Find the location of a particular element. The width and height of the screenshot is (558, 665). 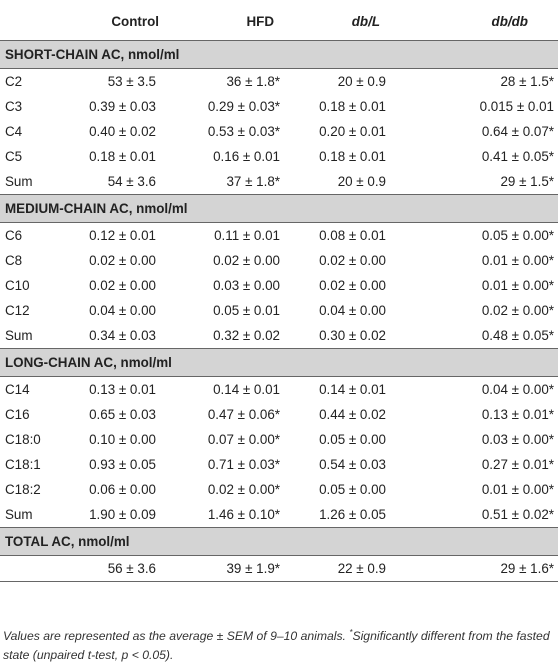

cell-control: 0.12 ± 0.01 is located at coordinates (122, 235).